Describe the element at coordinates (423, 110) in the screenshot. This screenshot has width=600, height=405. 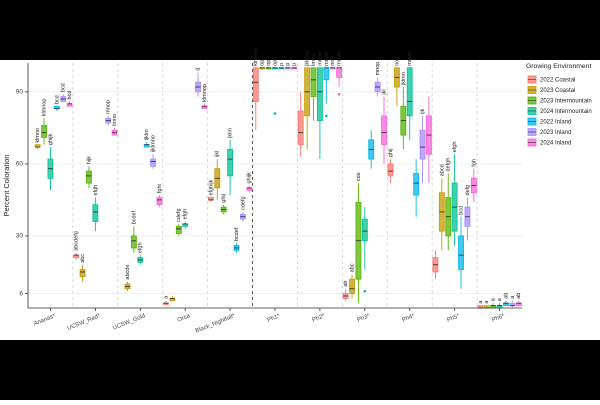
I see `significance-label: ijk` at that location.